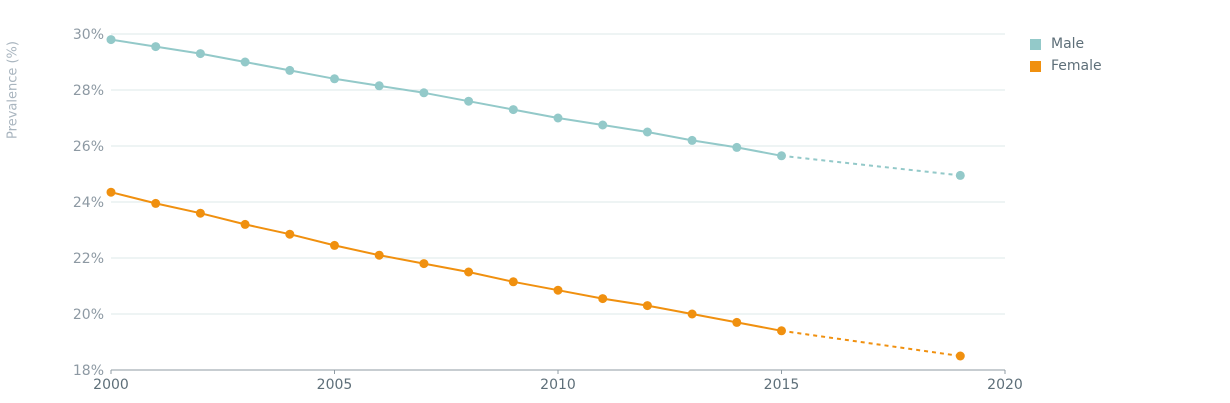 This screenshot has width=1230, height=403. What do you see at coordinates (88, 91) in the screenshot?
I see `y-tick-label: 28%` at bounding box center [88, 91].